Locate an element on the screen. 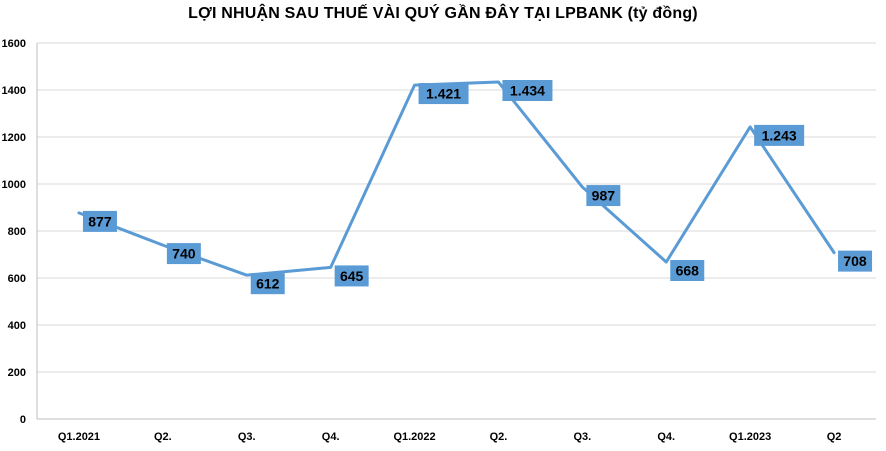 The width and height of the screenshot is (886, 451). data-label: 668 is located at coordinates (687, 271).